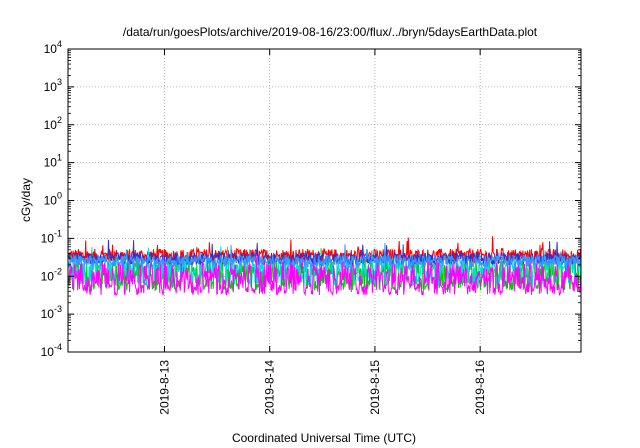 This screenshot has height=448, width=640. Describe the element at coordinates (51, 274) in the screenshot. I see `y-tick-label: 10⁻²` at that location.